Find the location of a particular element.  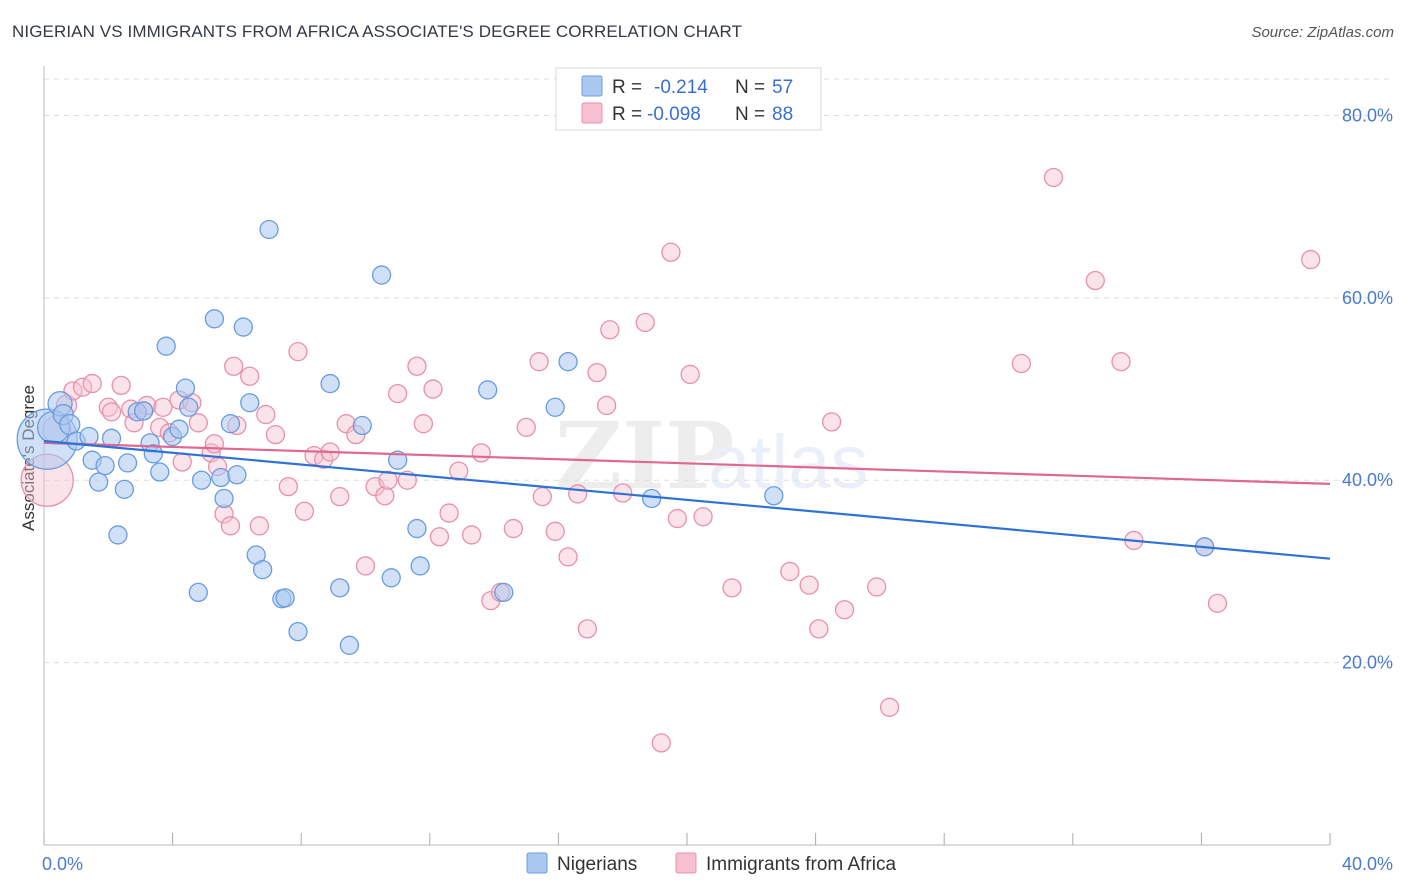

watermark-atlas: atlas is located at coordinates (788, 462).